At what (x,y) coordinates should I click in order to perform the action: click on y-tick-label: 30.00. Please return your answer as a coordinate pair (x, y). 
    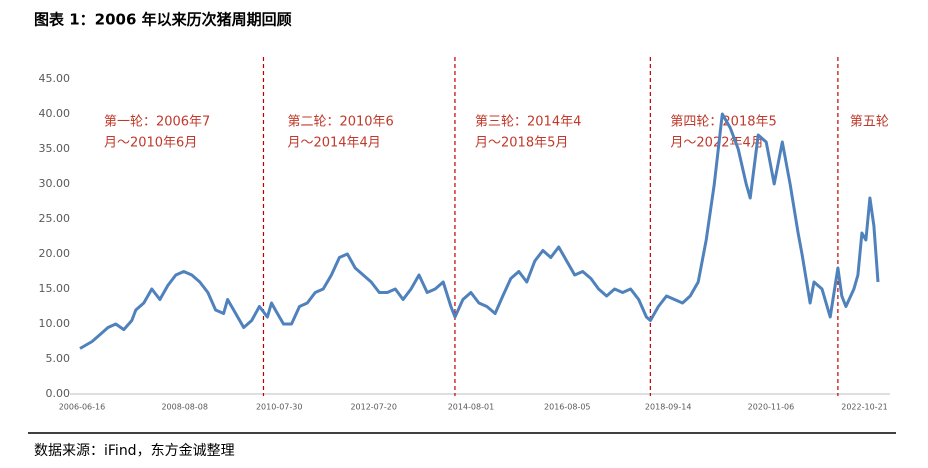
    Looking at the image, I should click on (55, 183).